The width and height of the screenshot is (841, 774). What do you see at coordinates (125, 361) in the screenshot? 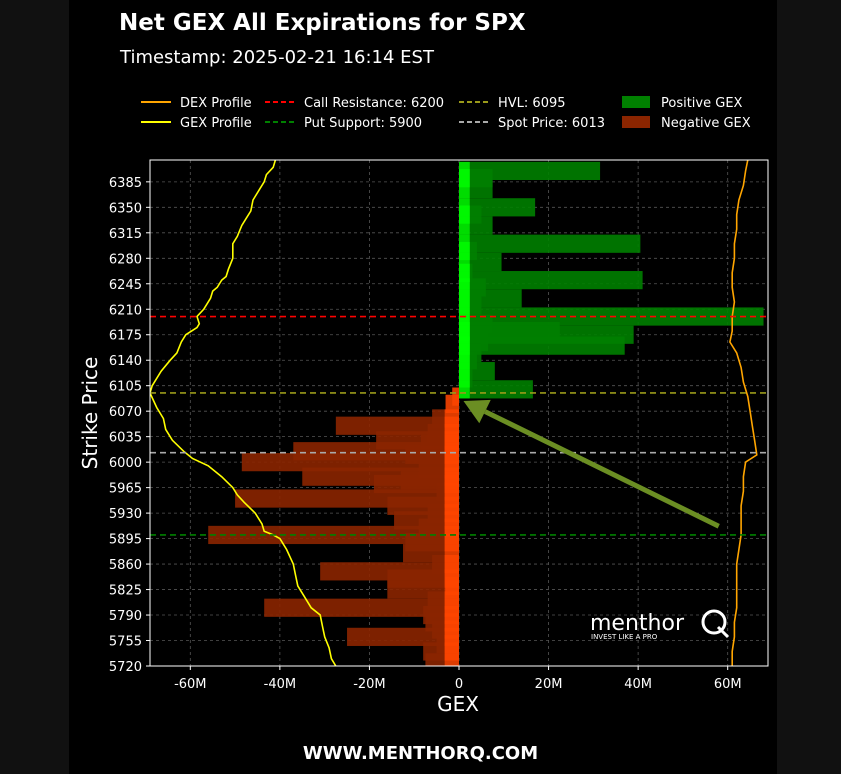
I see `y-tick-label: 6140` at bounding box center [125, 361].